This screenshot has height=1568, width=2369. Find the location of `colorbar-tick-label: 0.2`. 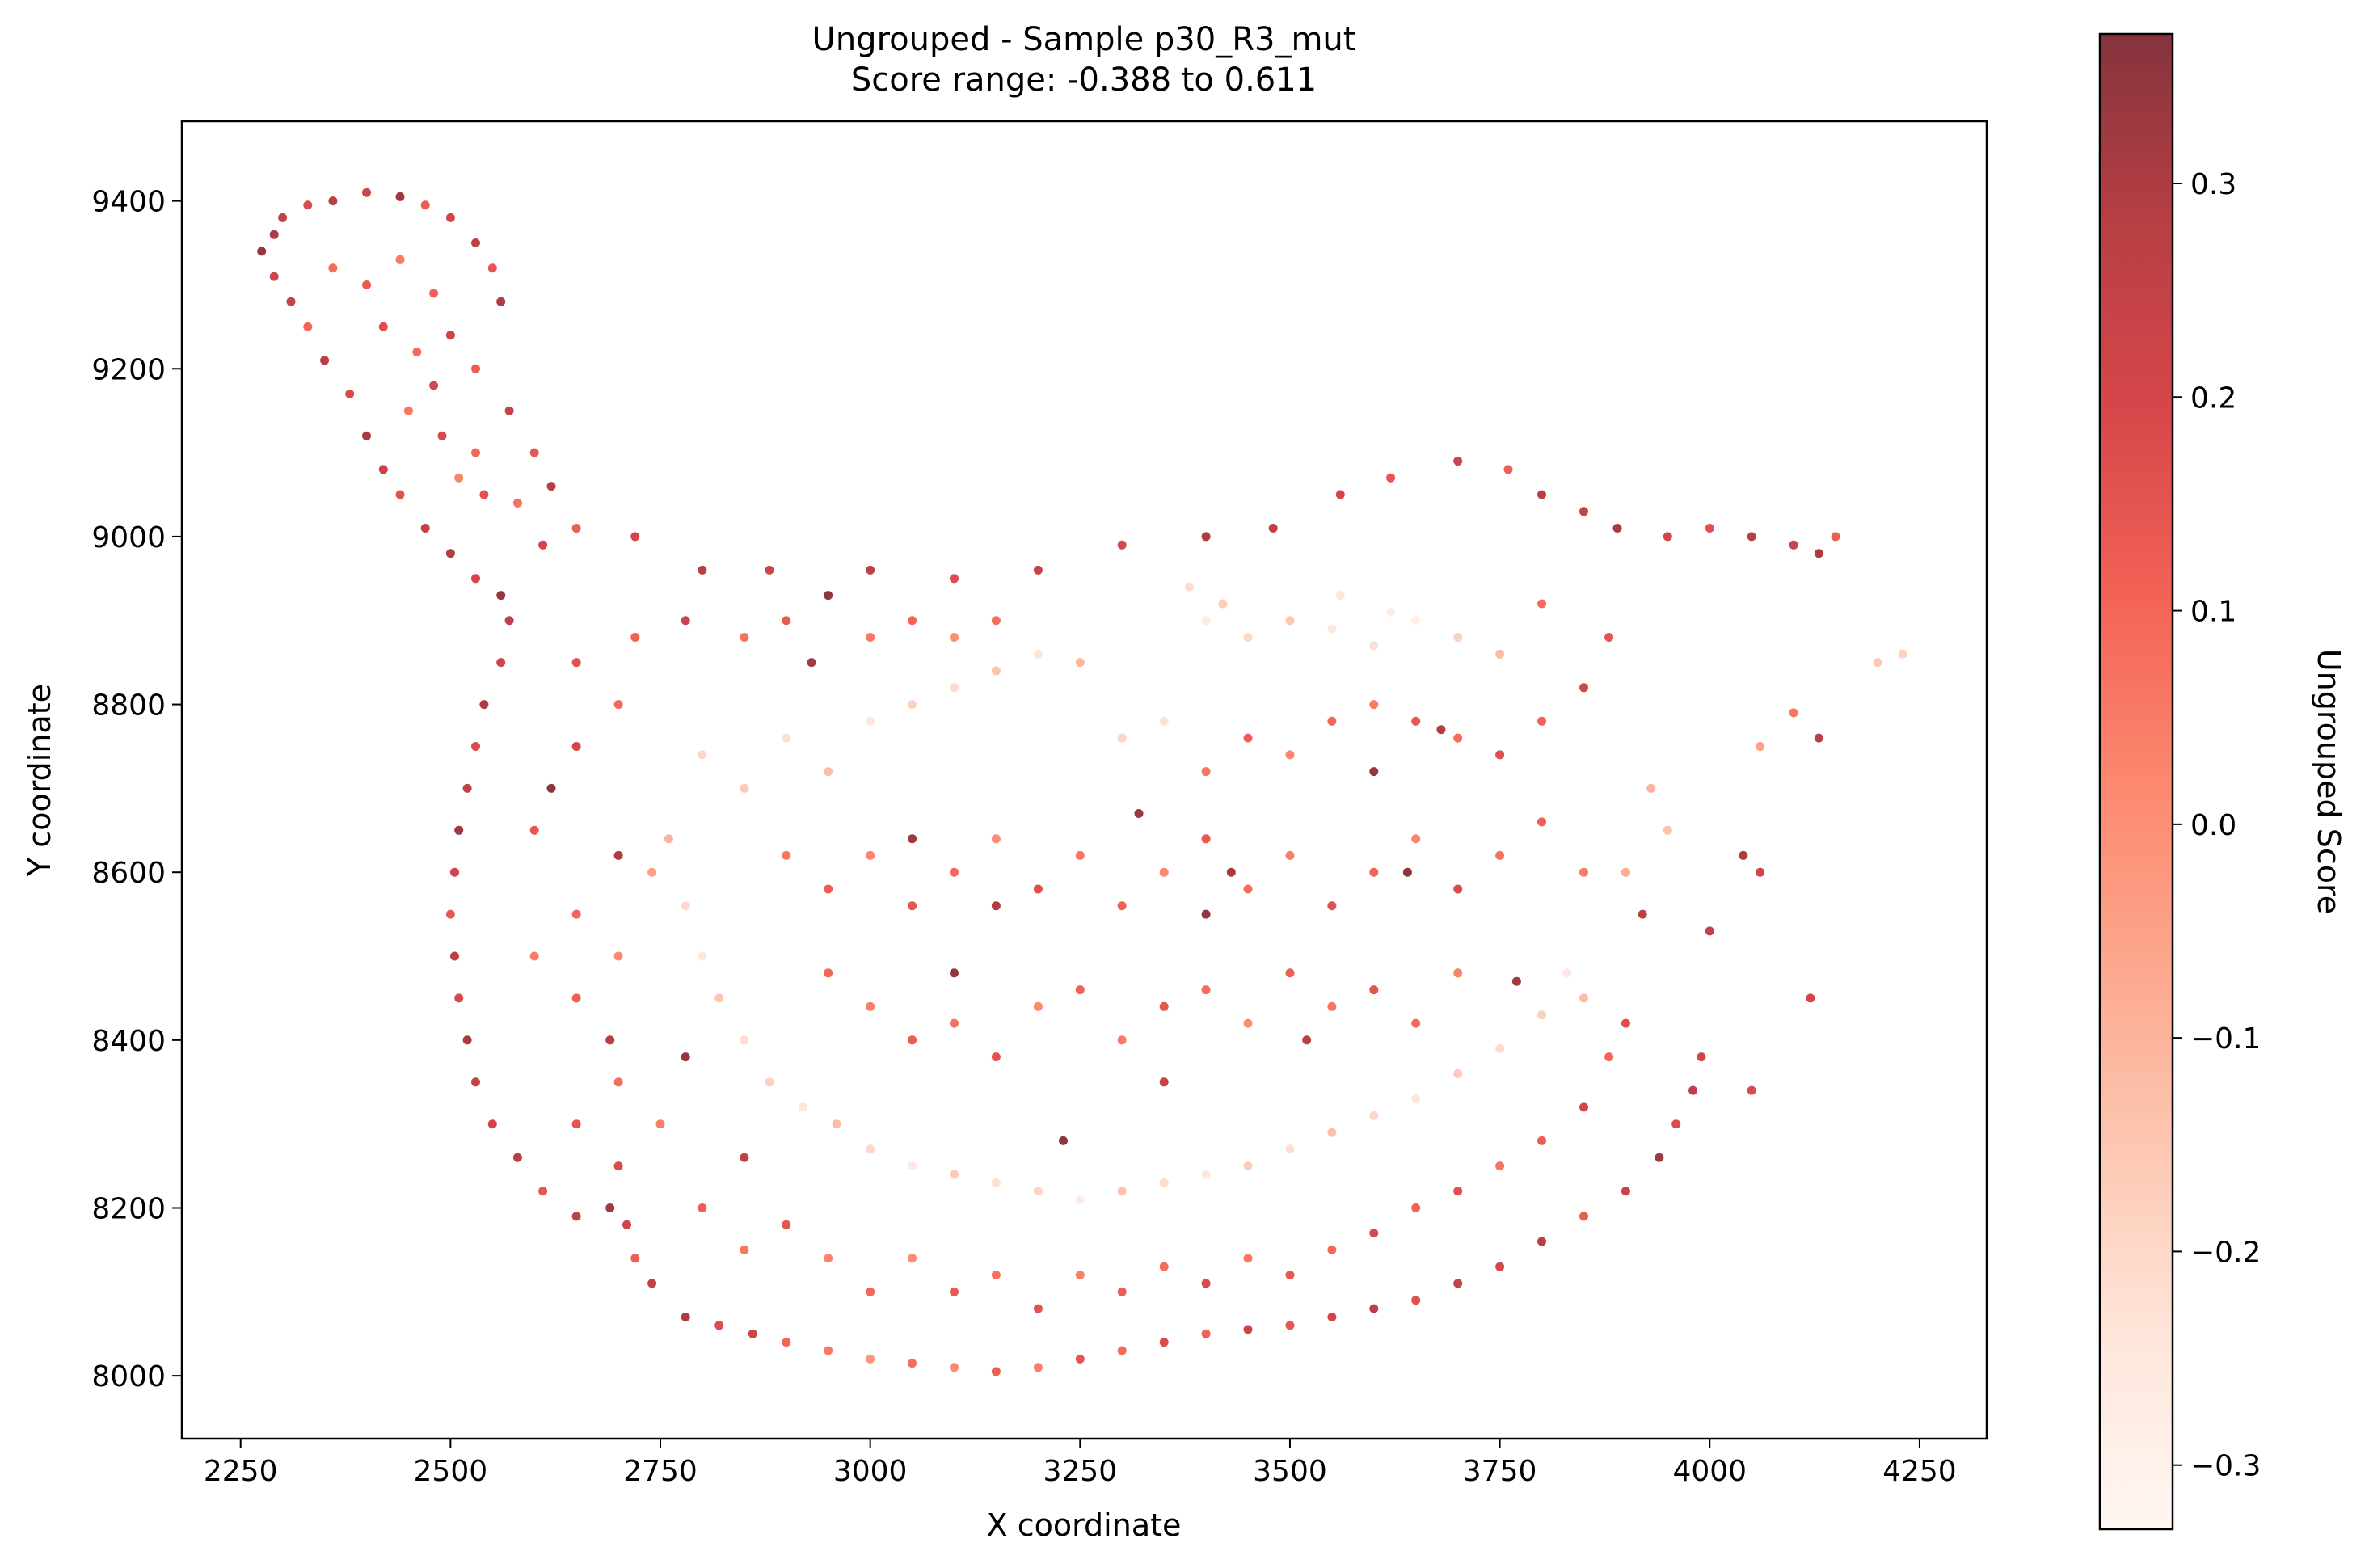

colorbar-tick-label: 0.2 is located at coordinates (2213, 398).